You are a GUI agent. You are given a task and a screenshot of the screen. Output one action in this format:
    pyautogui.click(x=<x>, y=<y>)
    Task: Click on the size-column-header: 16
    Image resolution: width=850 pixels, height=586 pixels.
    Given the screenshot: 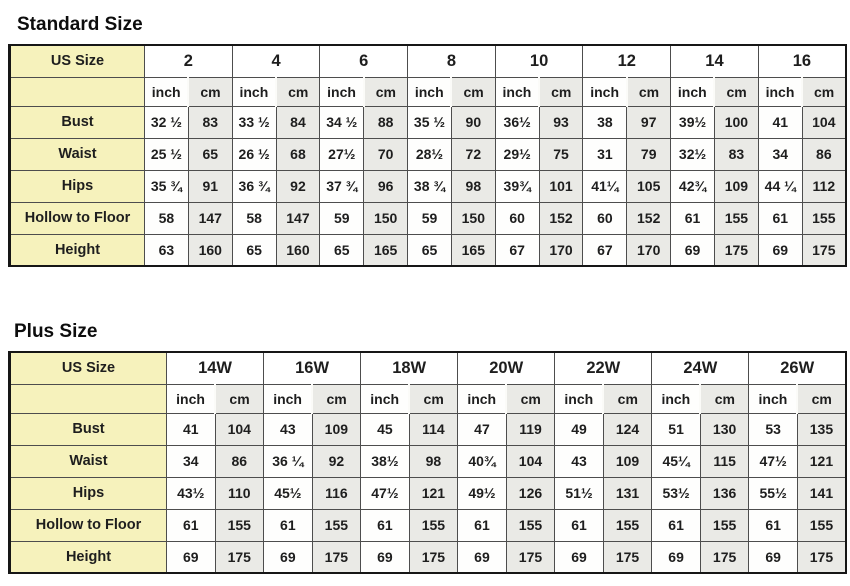 What is the action you would take?
    pyautogui.click(x=802, y=61)
    